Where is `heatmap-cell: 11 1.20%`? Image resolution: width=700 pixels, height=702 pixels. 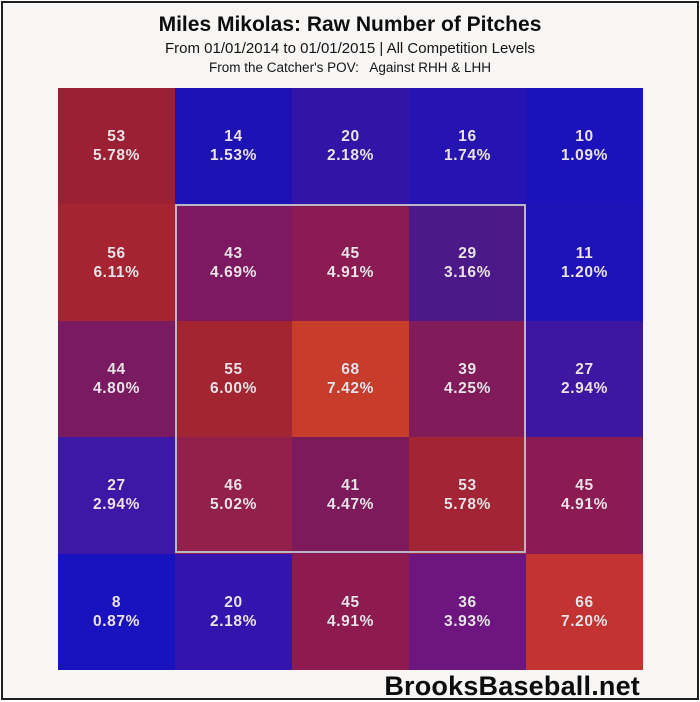
heatmap-cell: 11 1.20% is located at coordinates (584, 262).